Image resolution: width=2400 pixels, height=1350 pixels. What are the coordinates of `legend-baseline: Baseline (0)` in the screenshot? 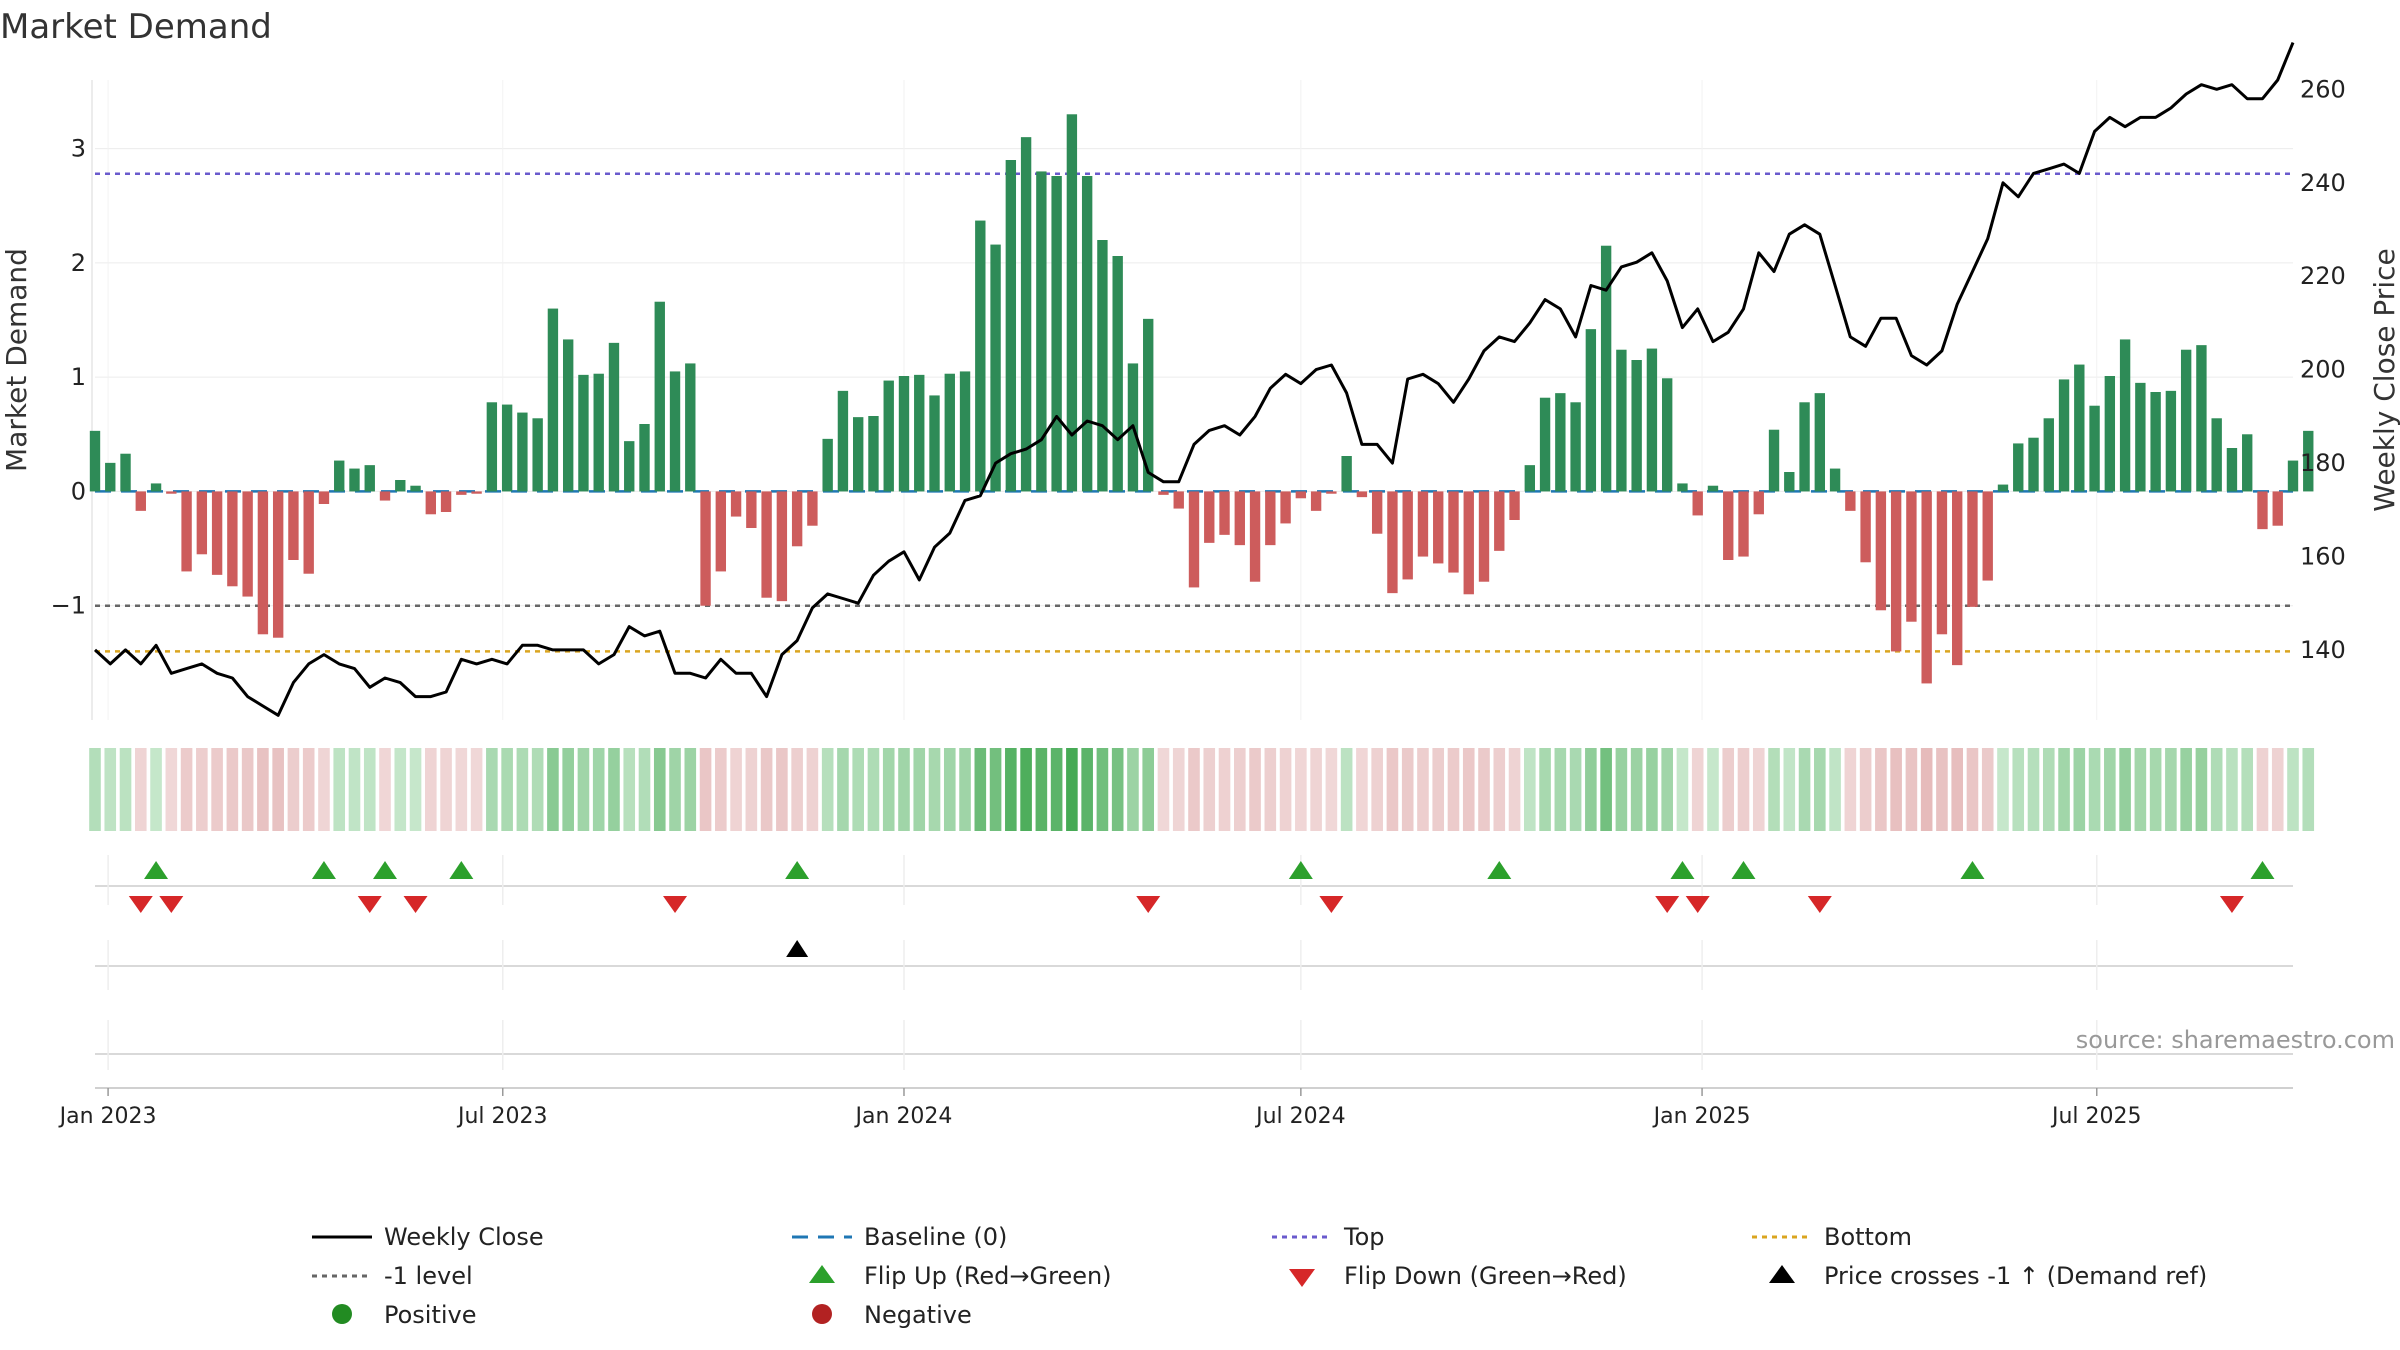 It's located at (935, 1237).